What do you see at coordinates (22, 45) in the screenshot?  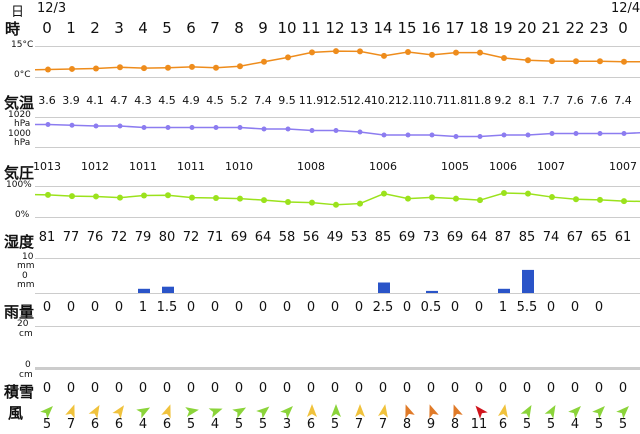 I see `temp-axis-top: 15°C` at bounding box center [22, 45].